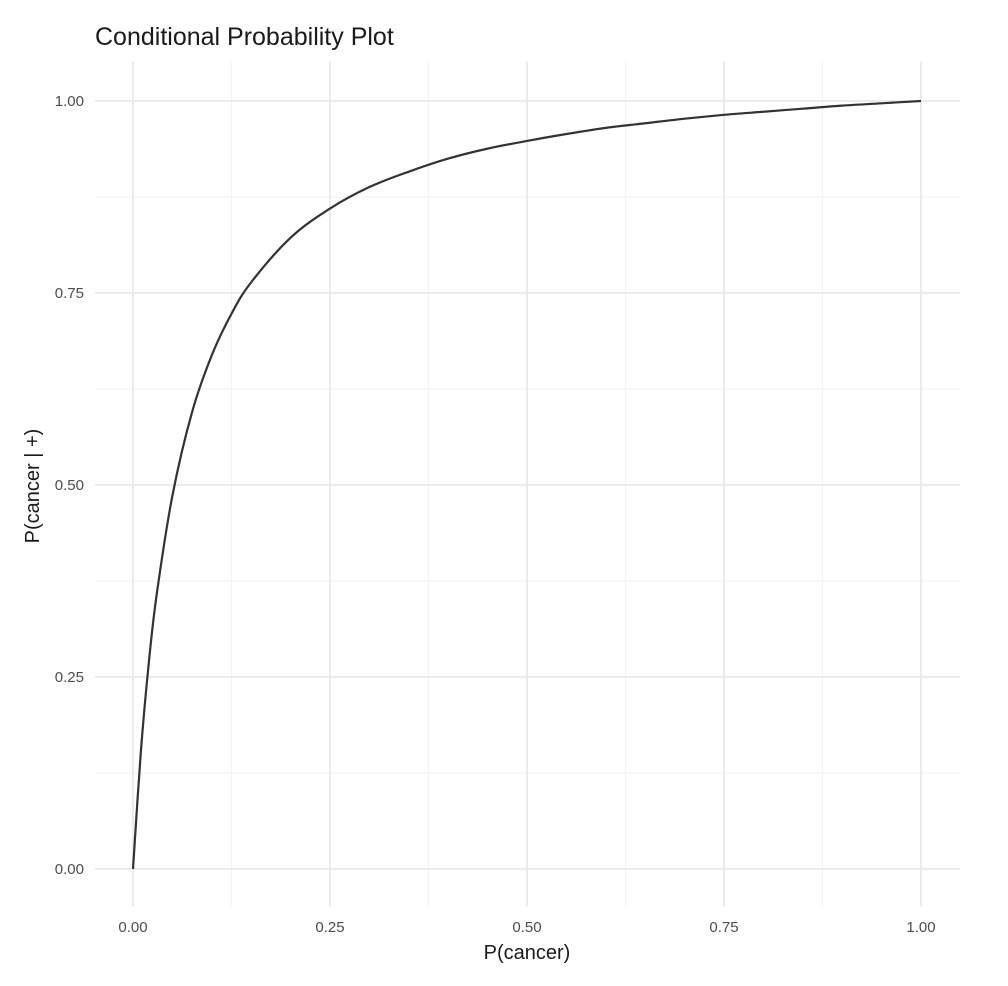  I want to click on x-tick-label: 0.50, so click(526, 927).